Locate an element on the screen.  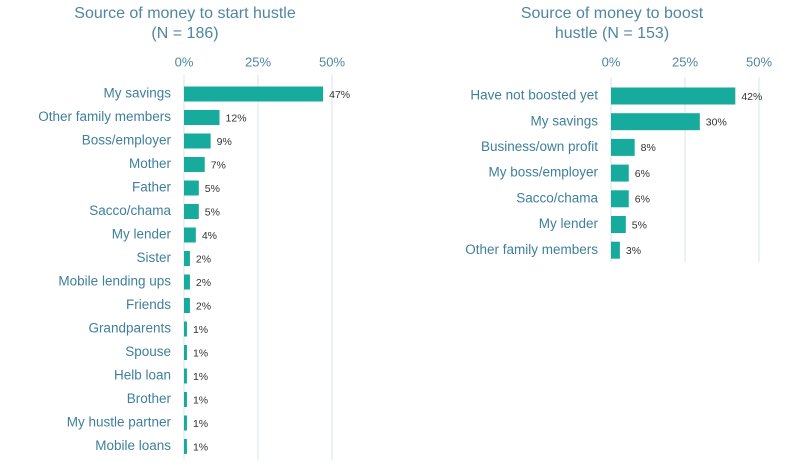
chart-title: (N = 186) is located at coordinates (184, 33).